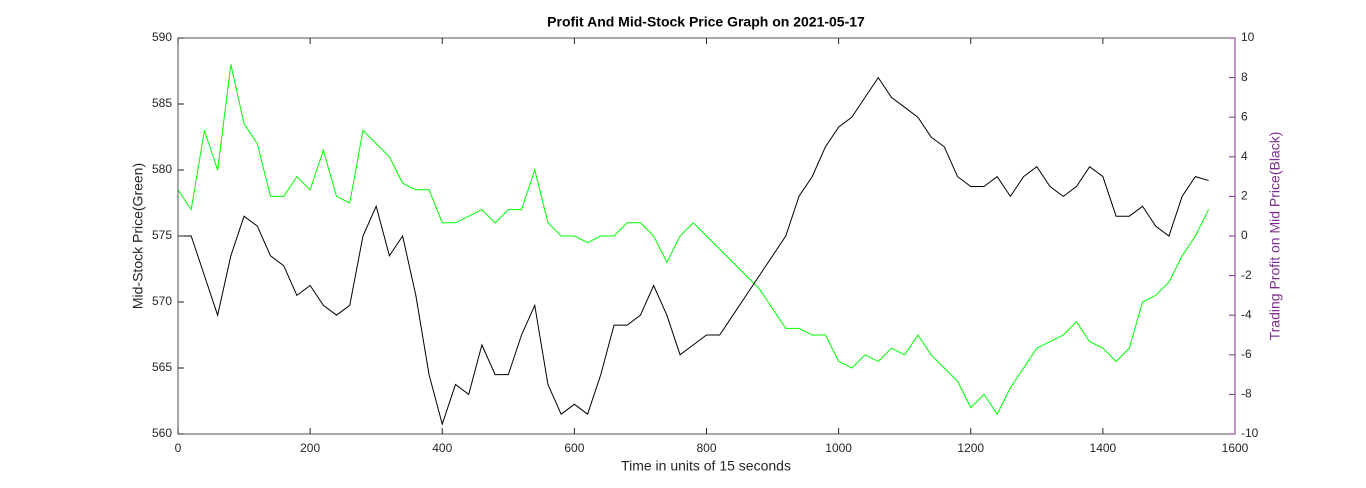 This screenshot has height=488, width=1366. Describe the element at coordinates (1250, 433) in the screenshot. I see `y2-tick-label: -10` at that location.